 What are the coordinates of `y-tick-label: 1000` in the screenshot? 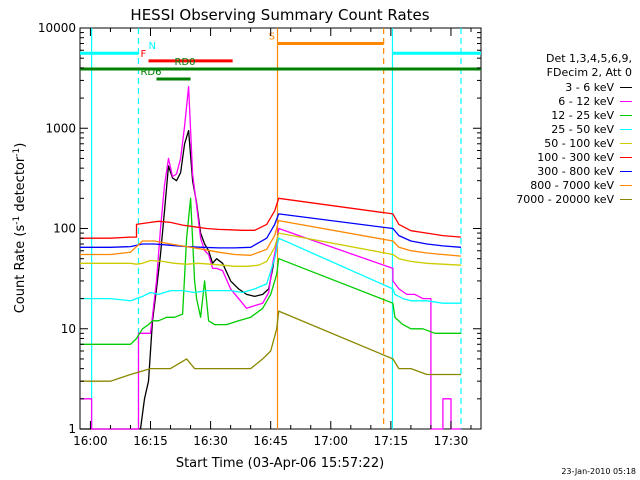 It's located at (60, 128).